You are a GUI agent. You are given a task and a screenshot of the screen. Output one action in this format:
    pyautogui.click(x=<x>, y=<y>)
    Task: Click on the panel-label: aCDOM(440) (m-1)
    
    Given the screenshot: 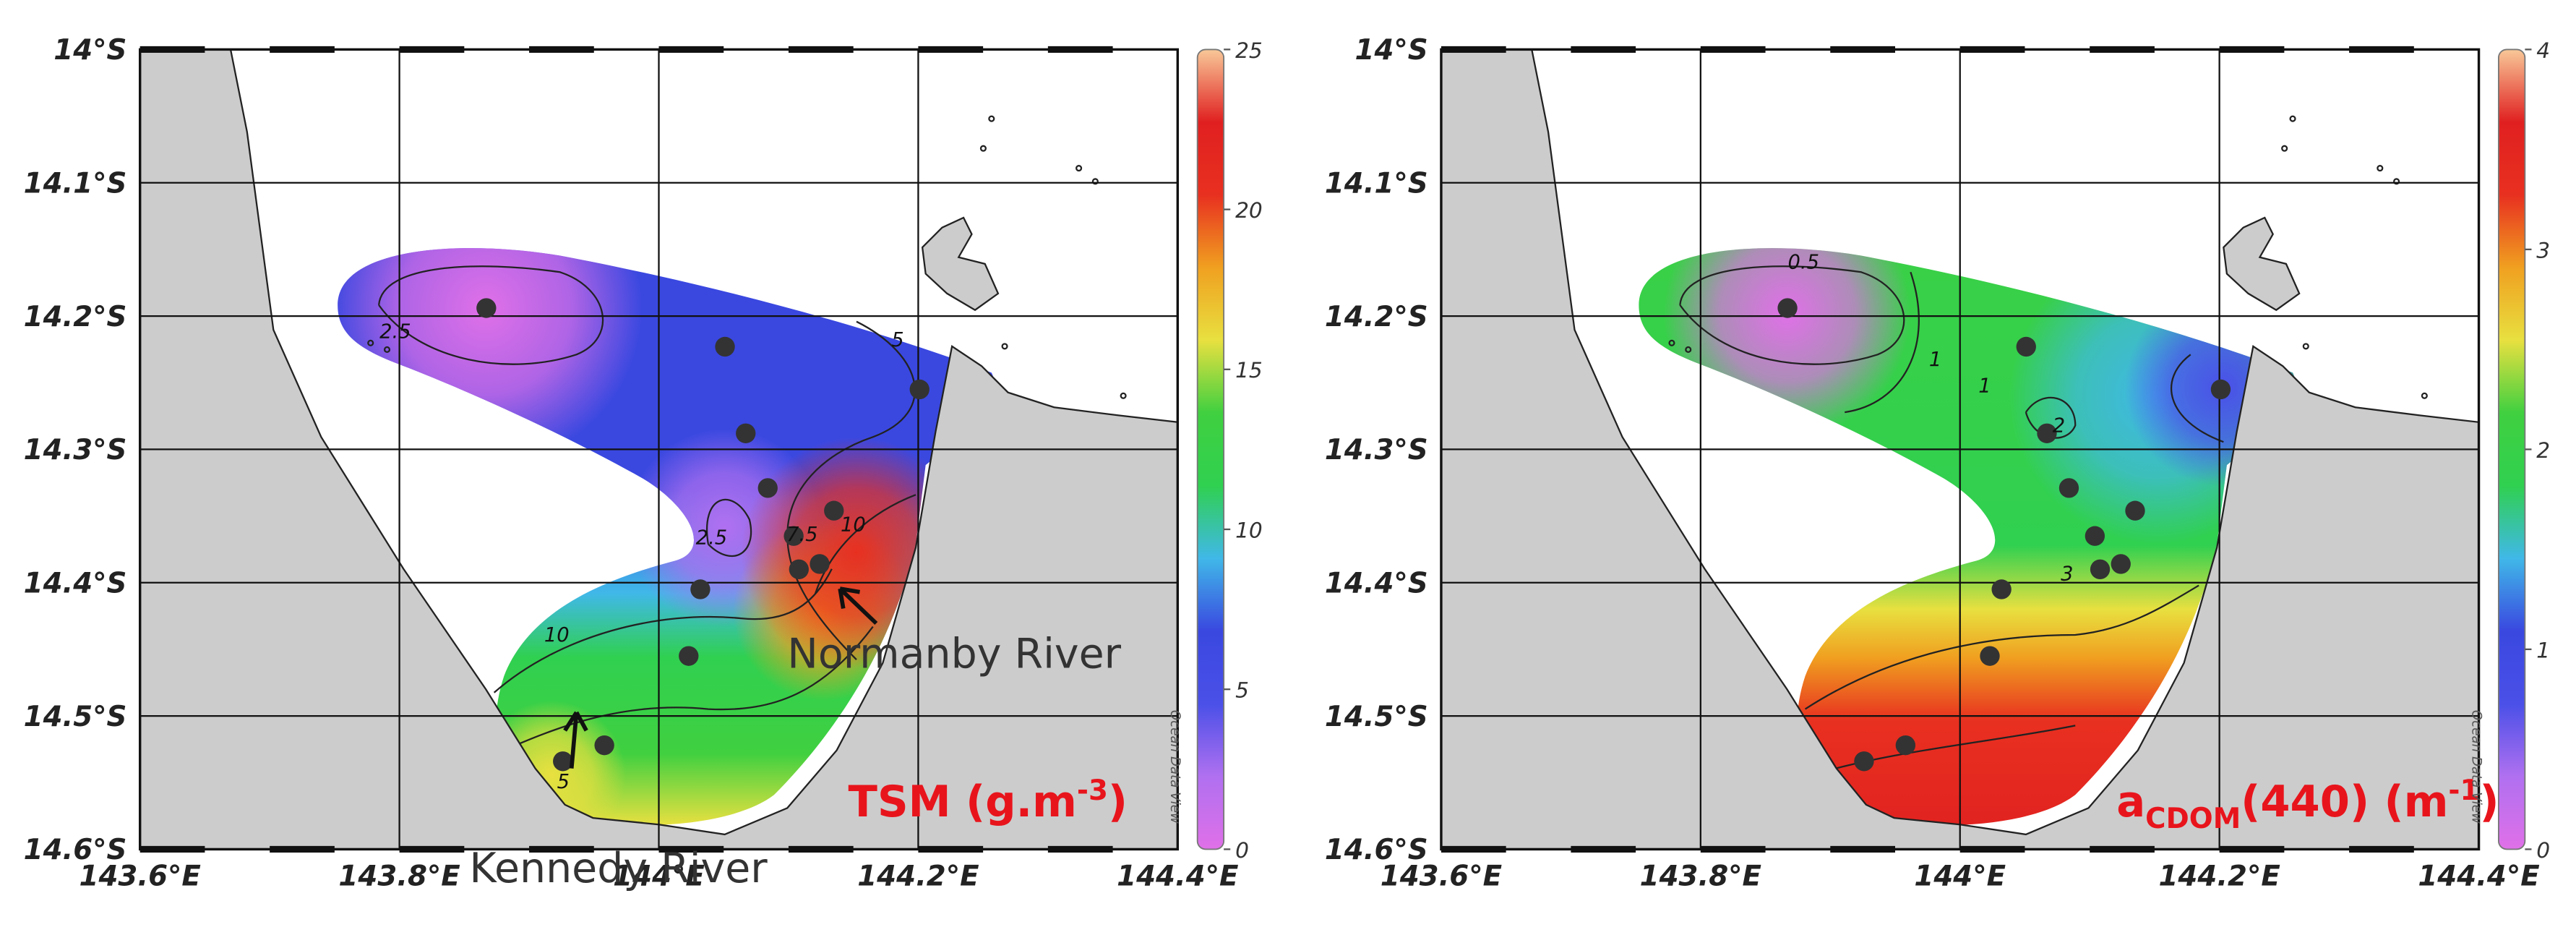 What is the action you would take?
    pyautogui.click(x=2307, y=804)
    